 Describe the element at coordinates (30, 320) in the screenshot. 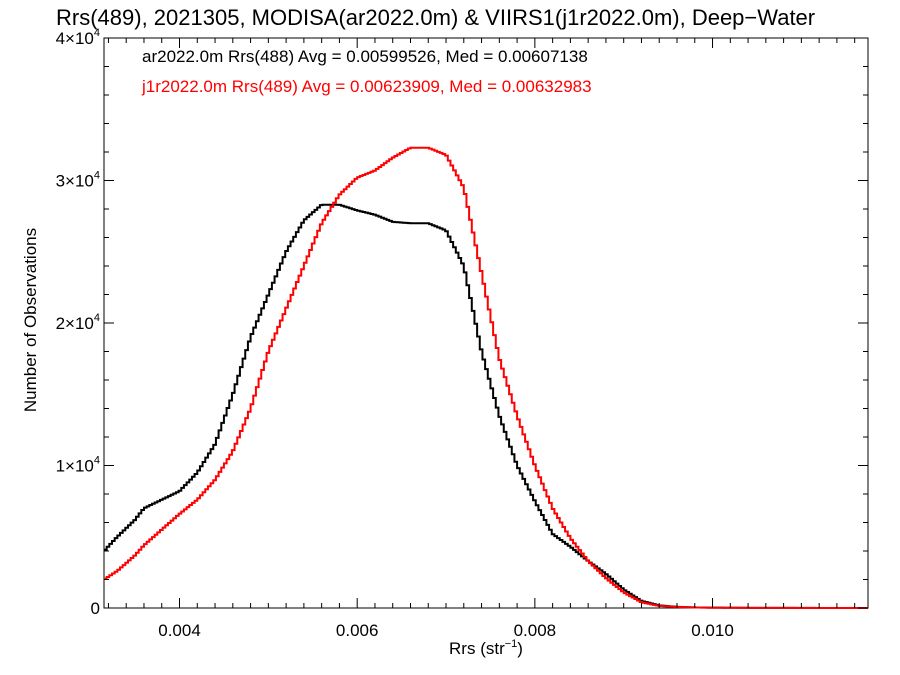

I see `y-axis-label: Number of Observations` at that location.